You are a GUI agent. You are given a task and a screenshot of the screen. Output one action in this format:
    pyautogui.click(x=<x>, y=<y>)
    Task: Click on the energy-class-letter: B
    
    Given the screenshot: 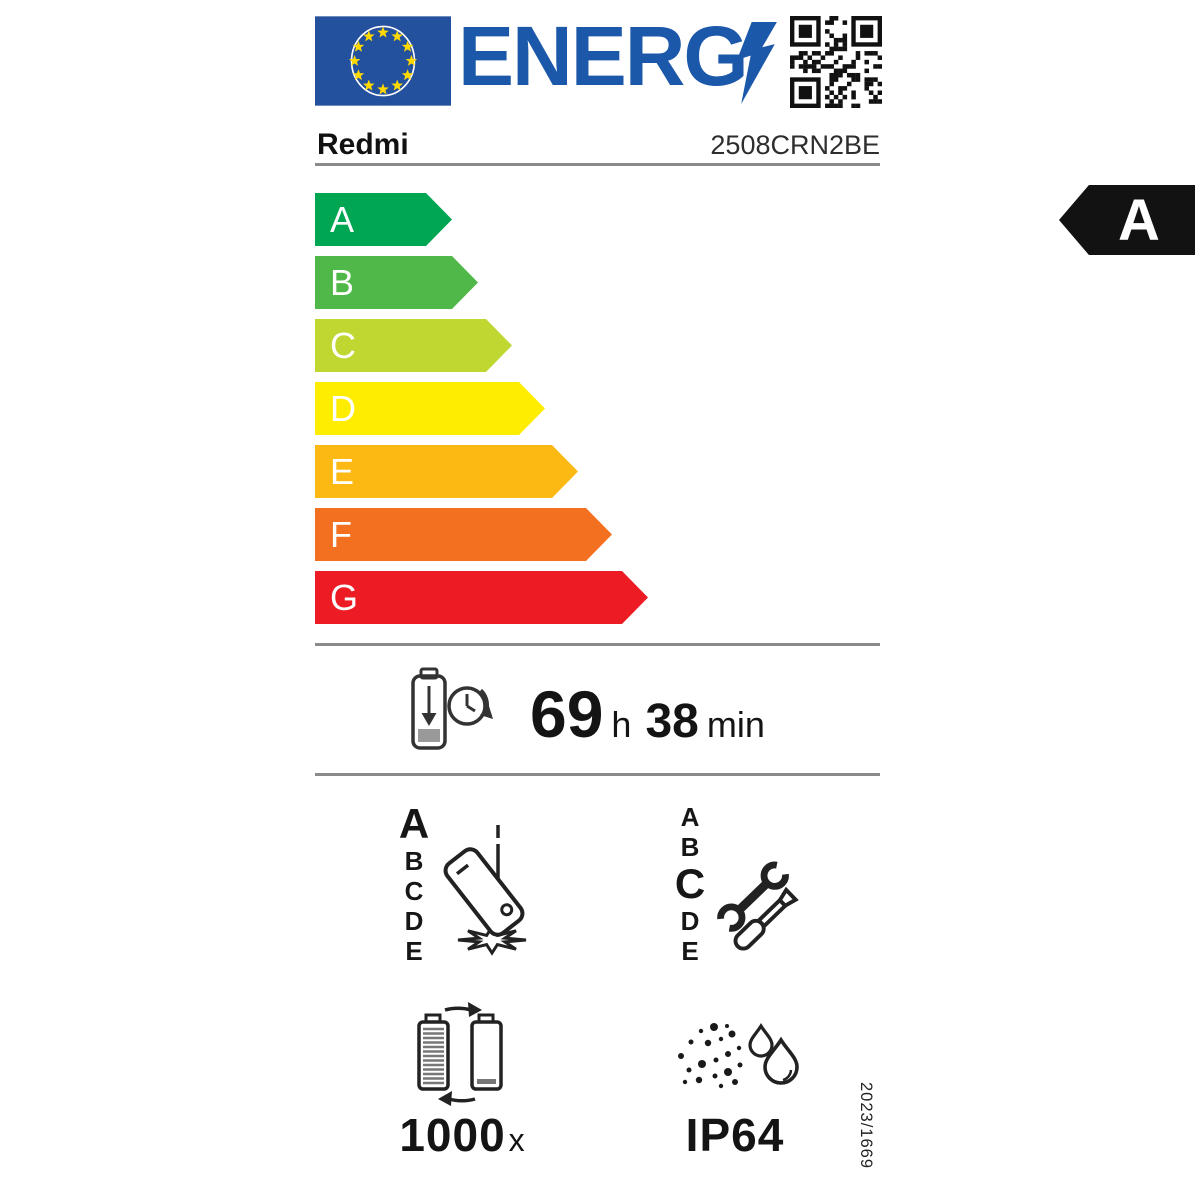 What is the action you would take?
    pyautogui.click(x=342, y=282)
    